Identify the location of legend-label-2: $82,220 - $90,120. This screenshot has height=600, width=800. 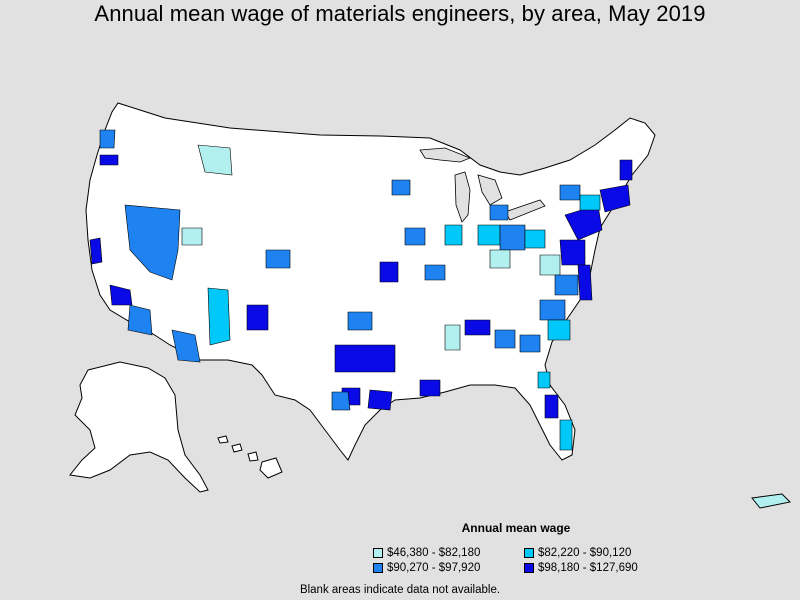
(585, 553).